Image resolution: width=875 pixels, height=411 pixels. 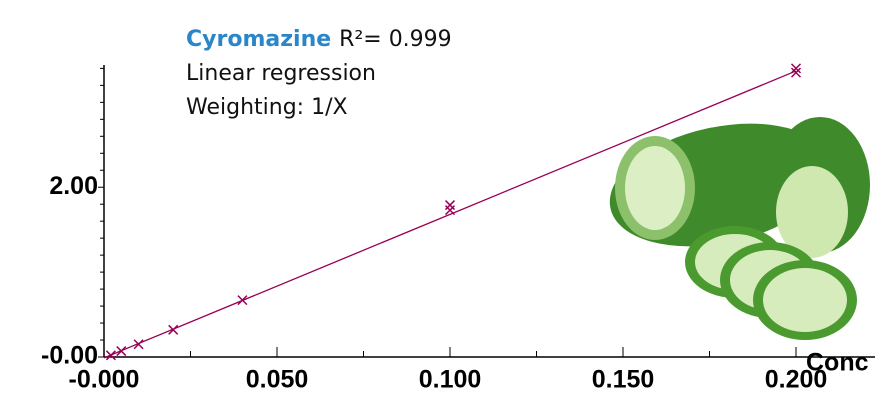 I want to click on x-axis-label: Conc, so click(x=837, y=363).